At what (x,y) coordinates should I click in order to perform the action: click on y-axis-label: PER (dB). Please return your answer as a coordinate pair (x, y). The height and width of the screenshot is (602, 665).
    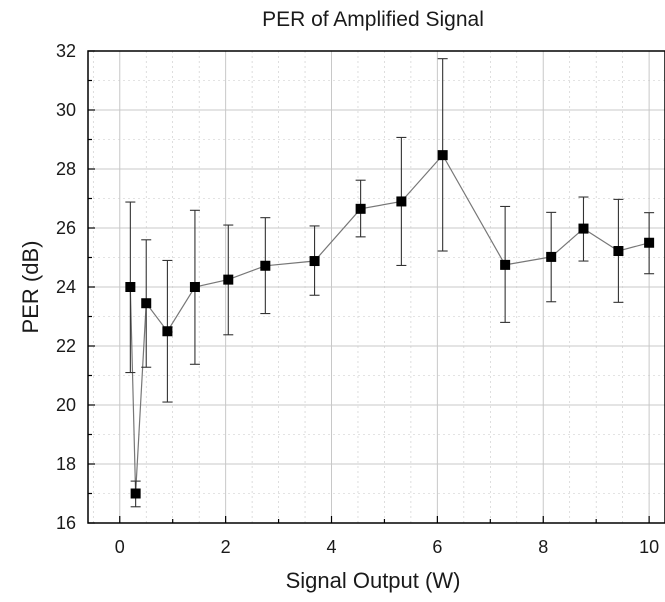
    Looking at the image, I should click on (30, 287).